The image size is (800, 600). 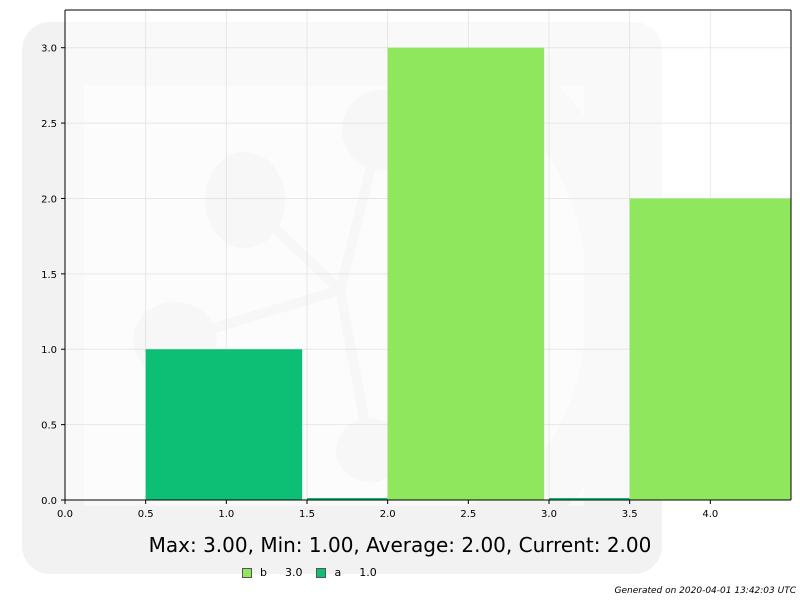 What do you see at coordinates (247, 572) in the screenshot?
I see `legend-swatch-b` at bounding box center [247, 572].